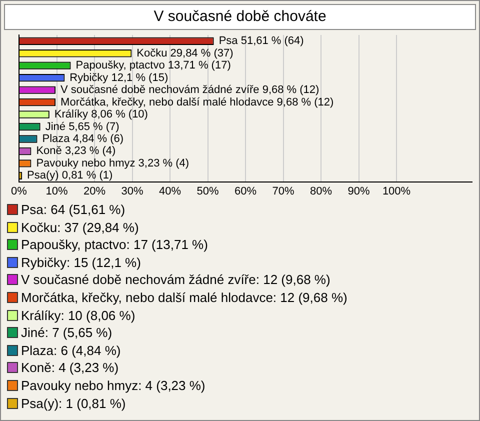  What do you see at coordinates (114, 244) in the screenshot?
I see `text: Papoušky, ptactvo: 17 (13,71 %)` at bounding box center [114, 244].